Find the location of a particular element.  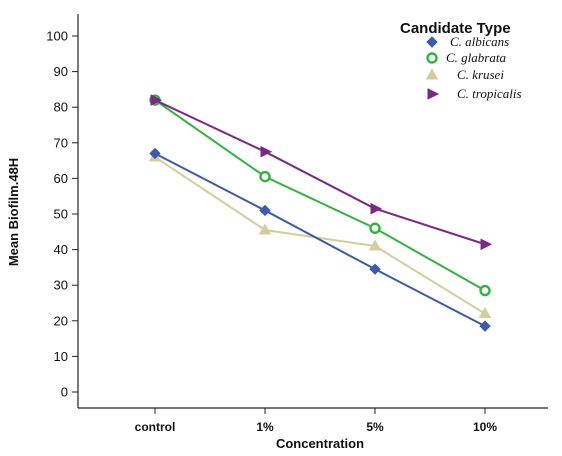

x-tick-label: control is located at coordinates (155, 427).